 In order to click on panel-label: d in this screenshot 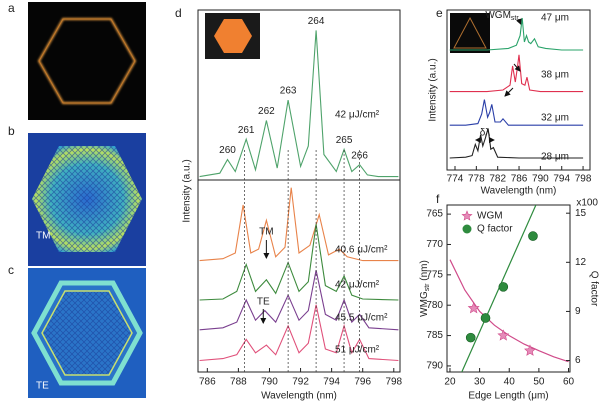, I will do `click(178, 13)`.